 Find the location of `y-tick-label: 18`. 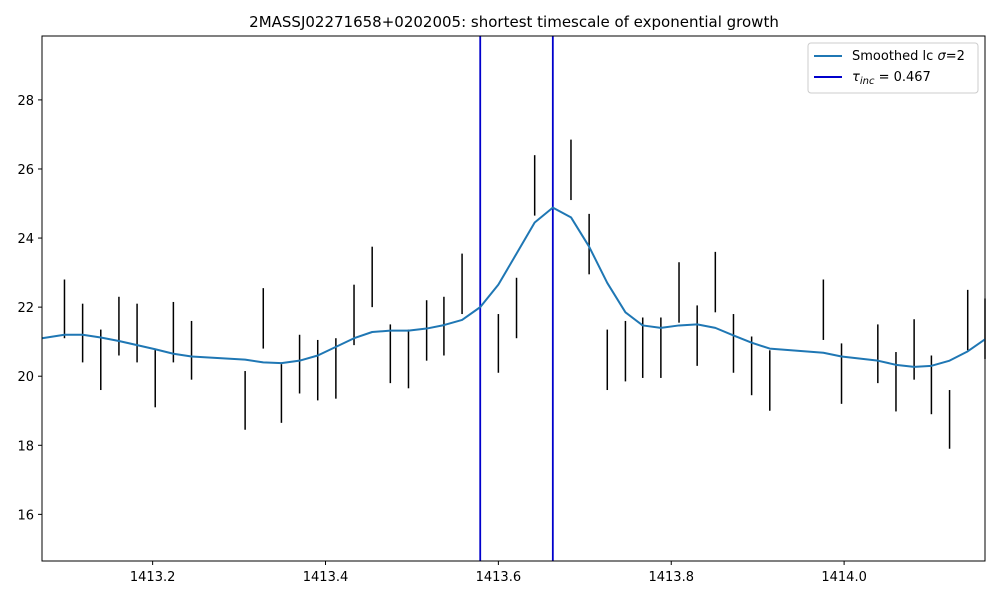

y-tick-label: 18 is located at coordinates (25, 446).